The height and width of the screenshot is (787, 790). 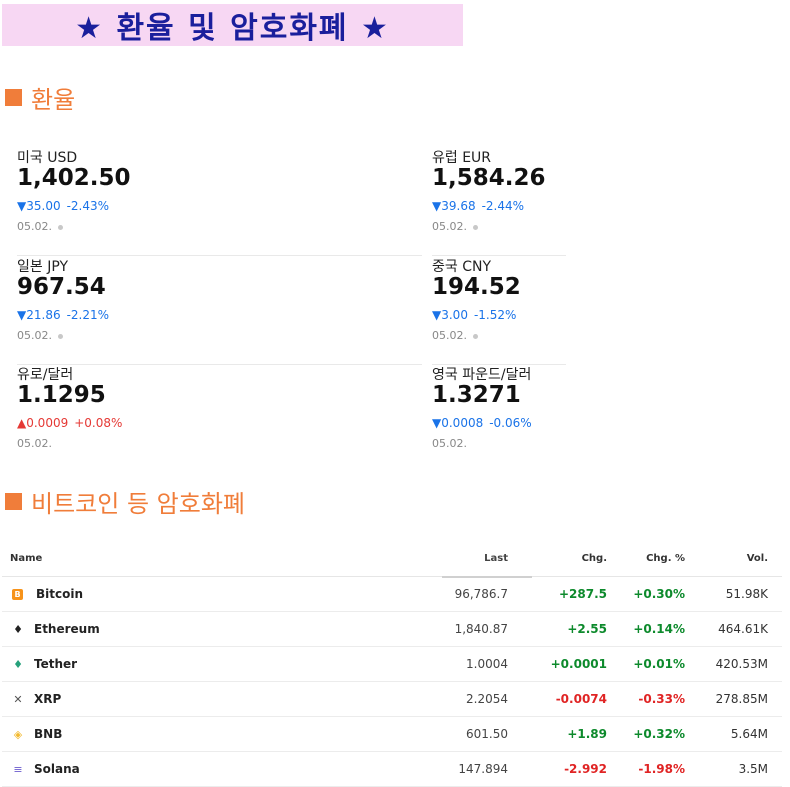 What do you see at coordinates (61, 287) in the screenshot?
I see `fx-value: 967.54` at bounding box center [61, 287].